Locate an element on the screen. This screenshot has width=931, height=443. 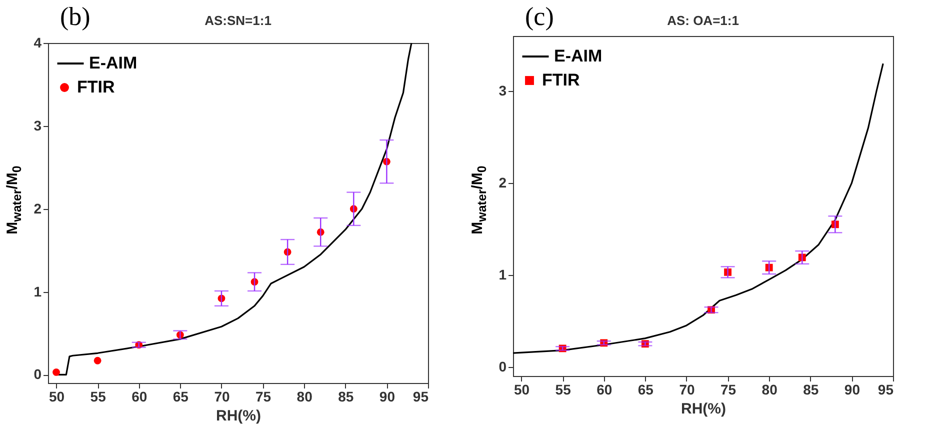
text: (c) is located at coordinates (539, 17).